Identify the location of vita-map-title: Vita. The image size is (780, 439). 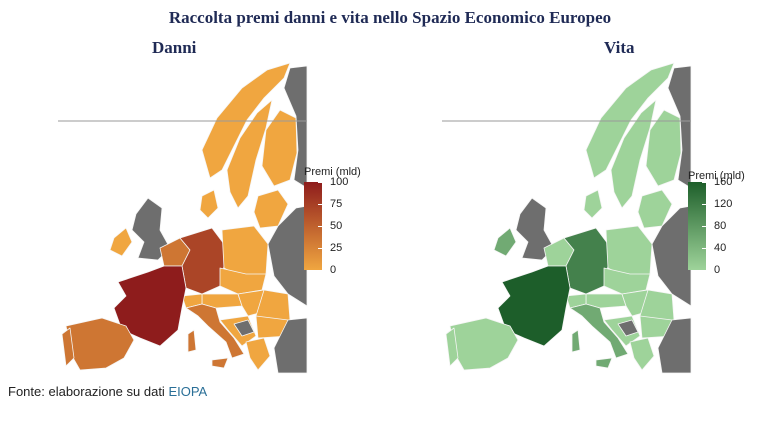
(619, 47).